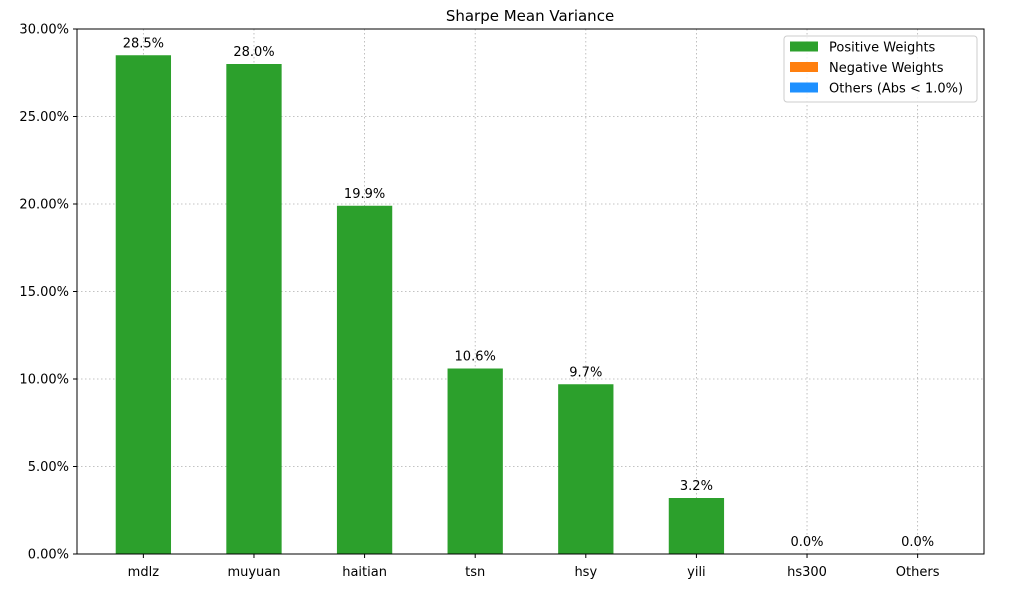 The width and height of the screenshot is (1014, 590). What do you see at coordinates (585, 372) in the screenshot?
I see `bar-value-label: 9.7%` at bounding box center [585, 372].